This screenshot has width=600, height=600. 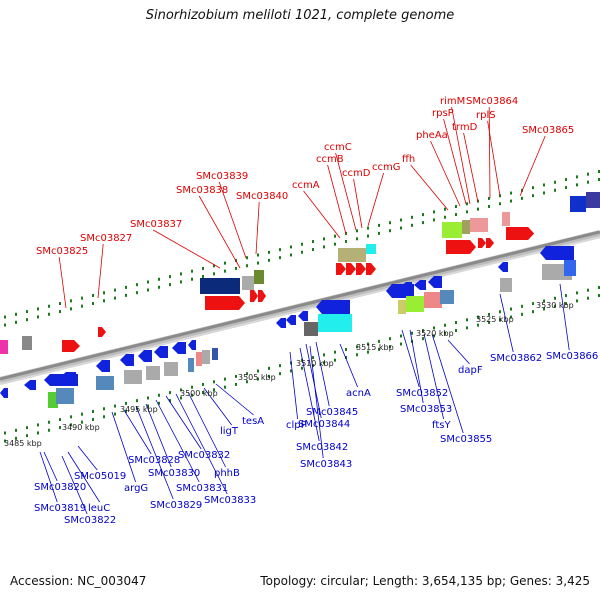 I want to click on reverse-gene-label: SMc03822, so click(x=90, y=520).